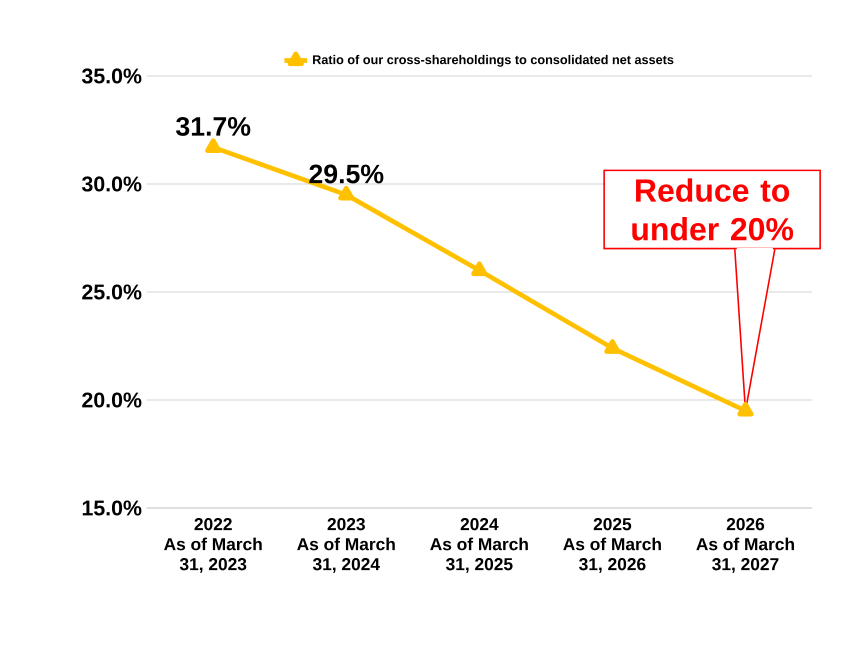 The width and height of the screenshot is (841, 646). What do you see at coordinates (213, 126) in the screenshot?
I see `data-label: 31.7%` at bounding box center [213, 126].